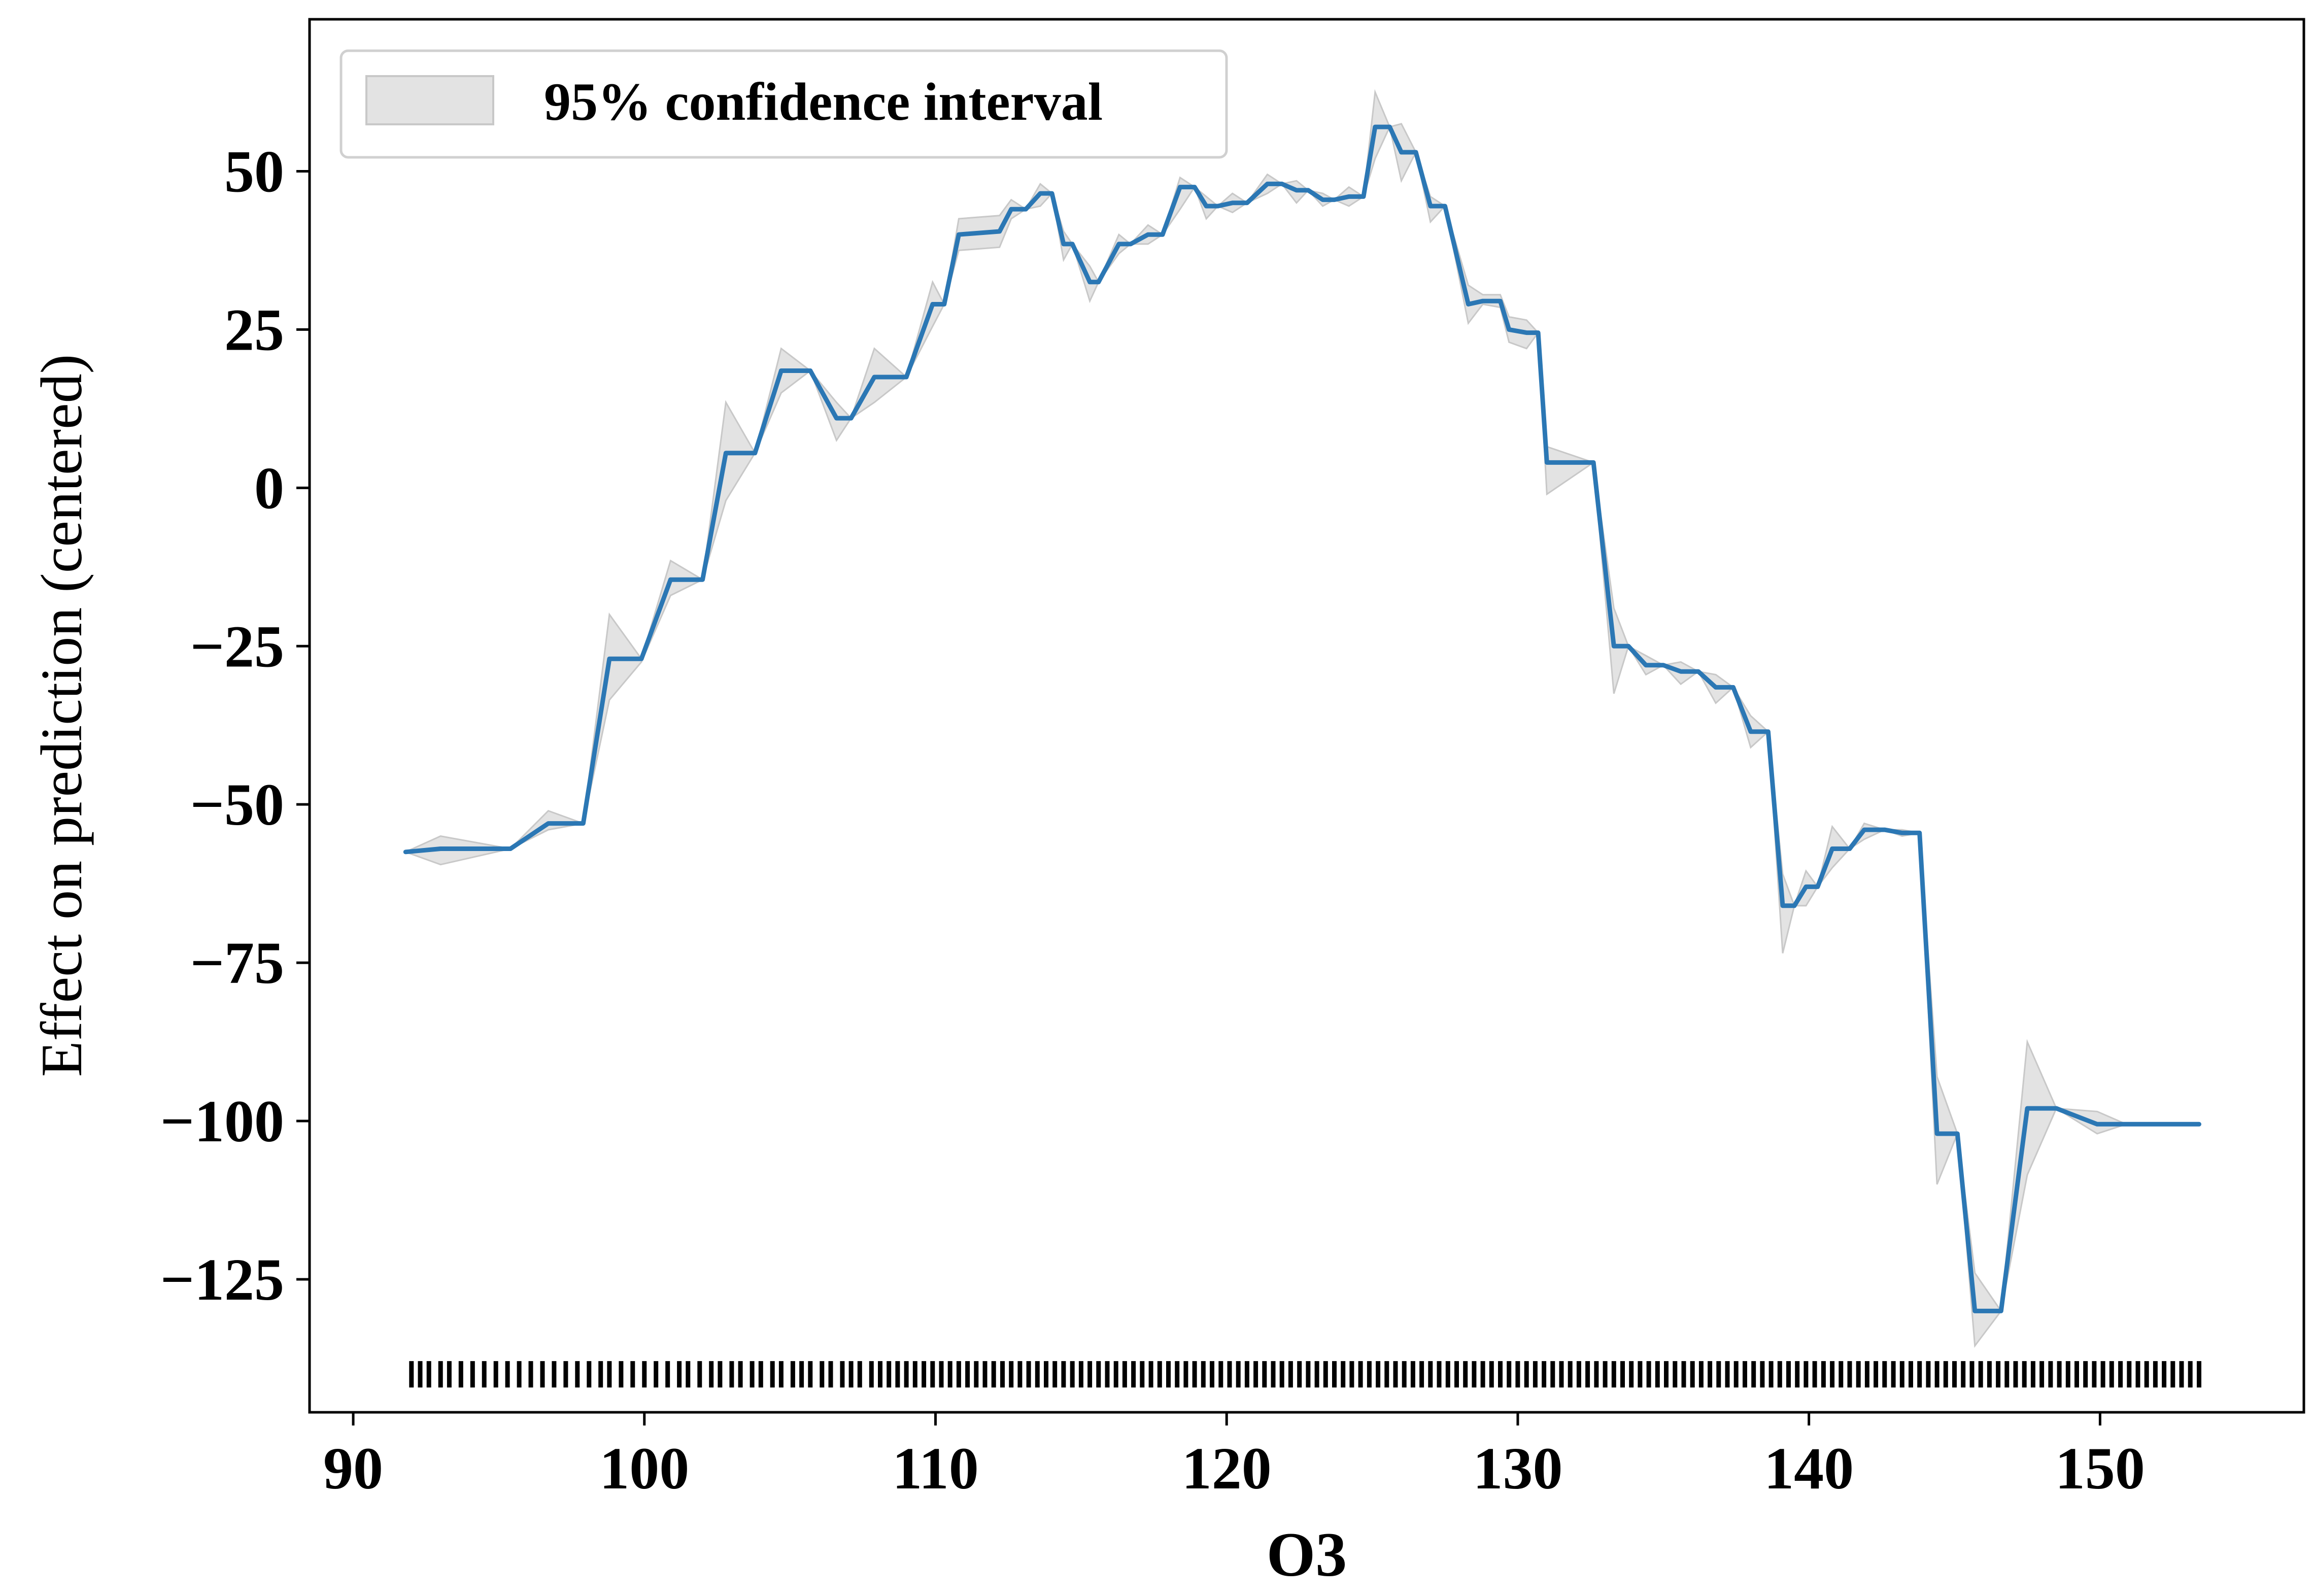 The image size is (2314, 1596). I want to click on x-tick-label-2: 110, so click(935, 1468).